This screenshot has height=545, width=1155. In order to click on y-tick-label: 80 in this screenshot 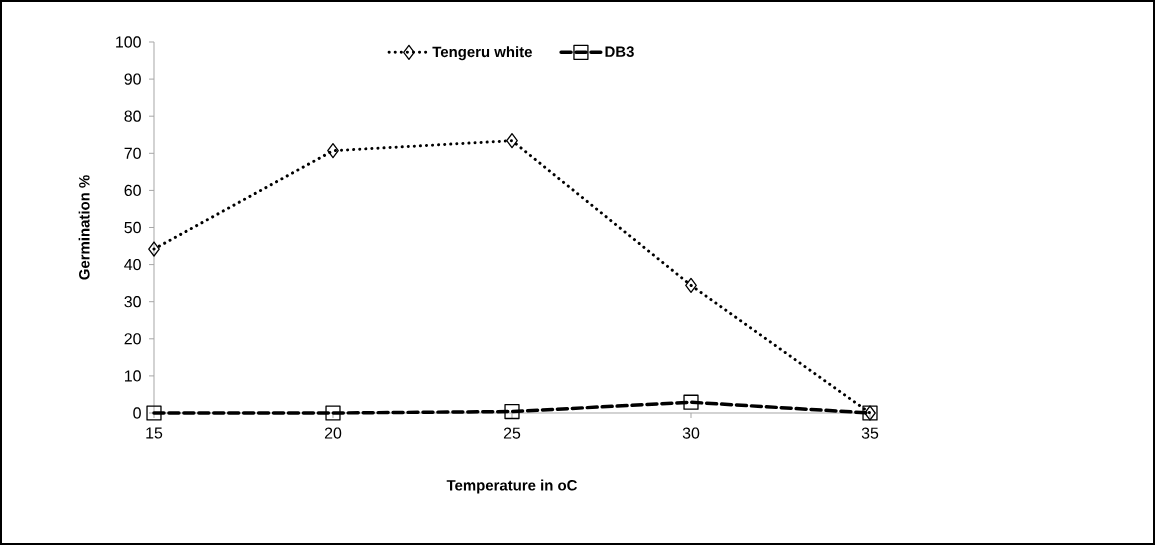, I will do `click(132, 116)`.